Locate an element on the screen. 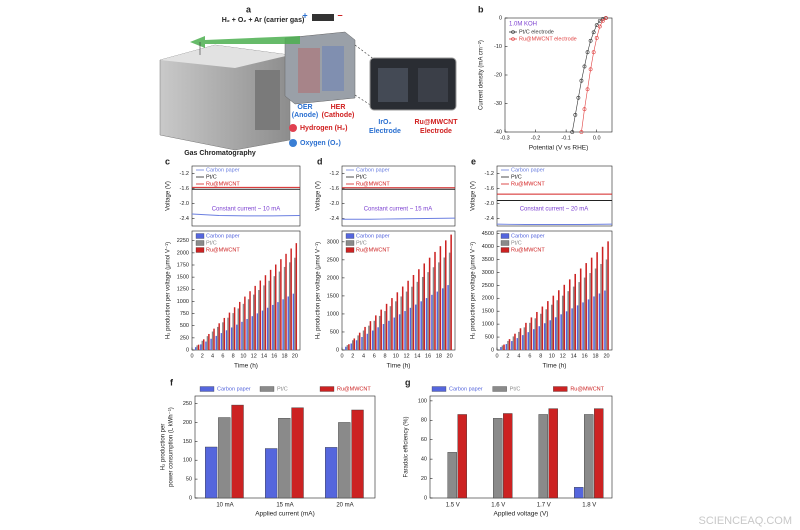 This screenshot has height=530, width=800. x-tick-label: 12 is located at coordinates (407, 356).